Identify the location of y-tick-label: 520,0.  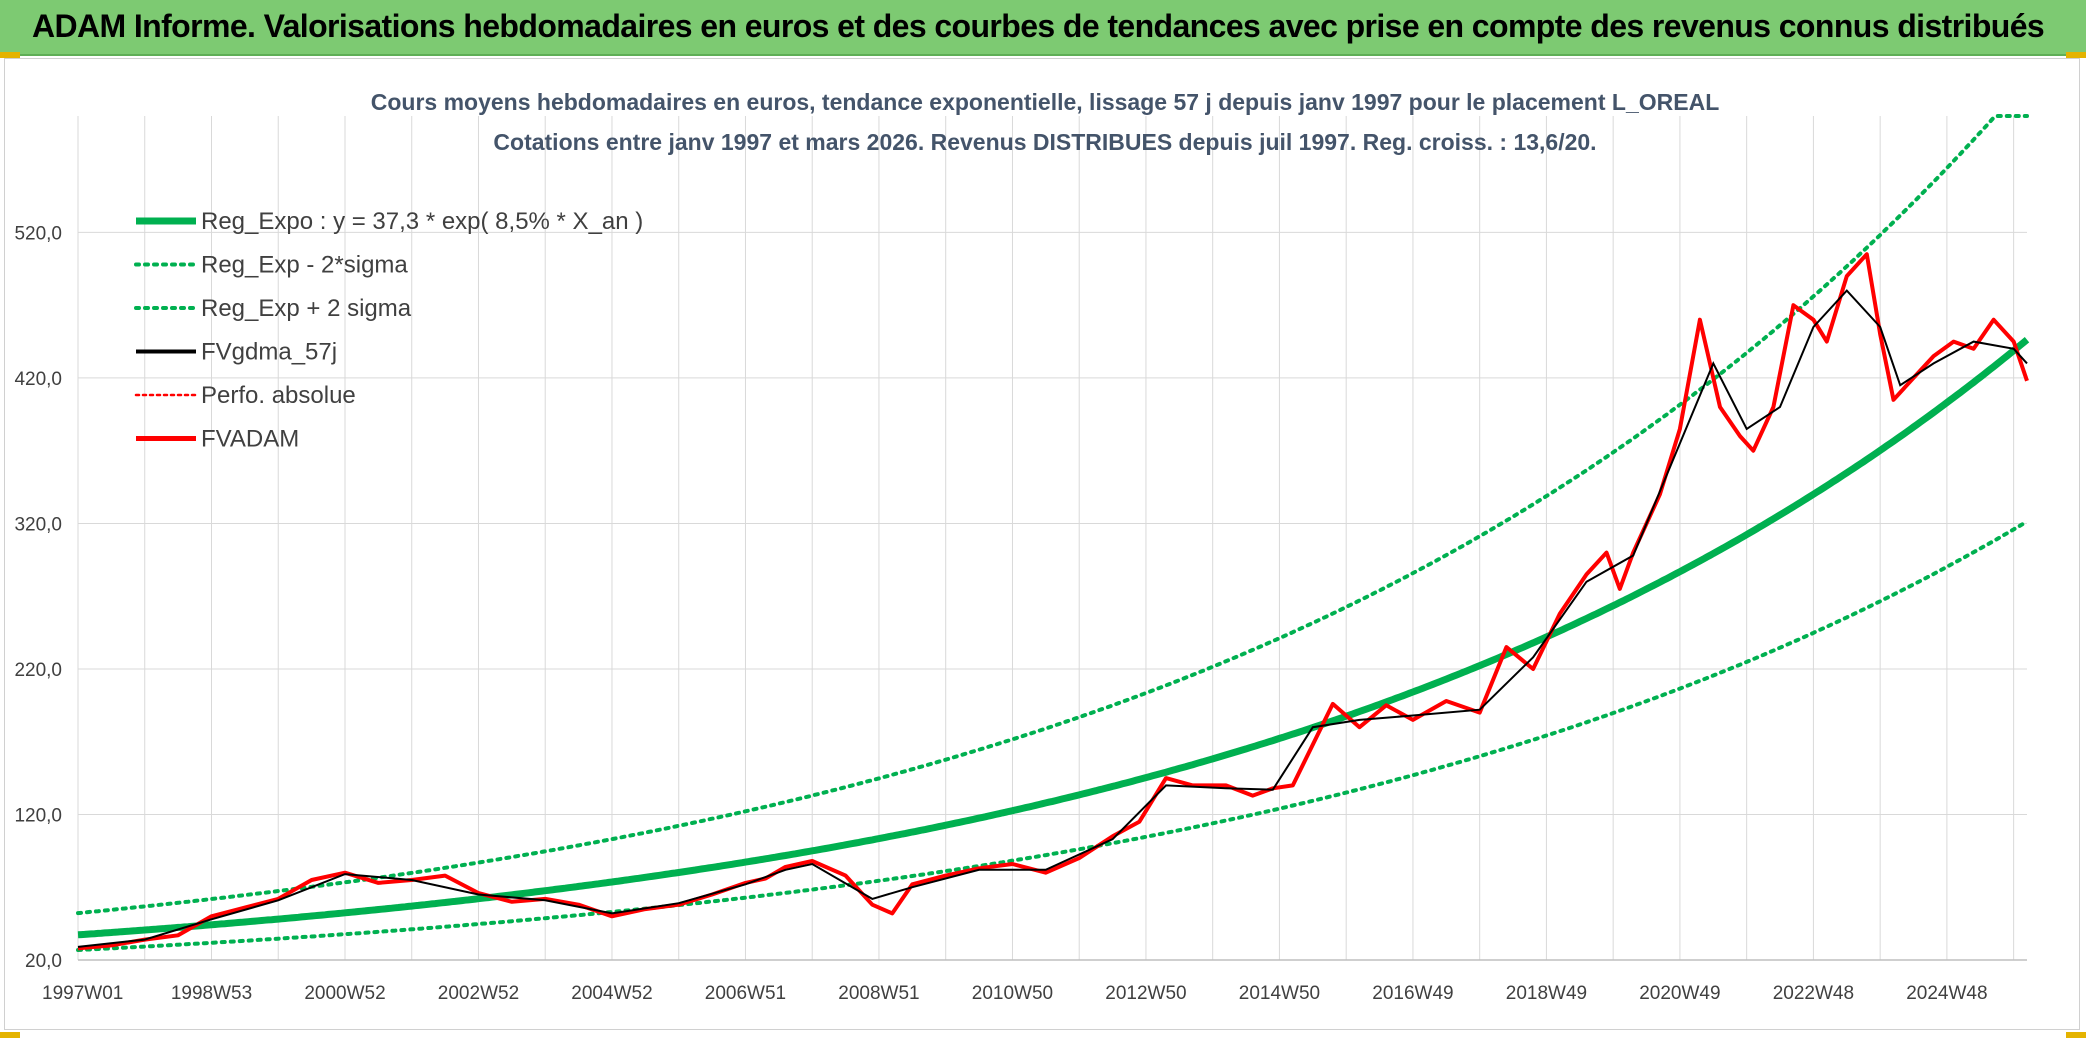
(38, 233).